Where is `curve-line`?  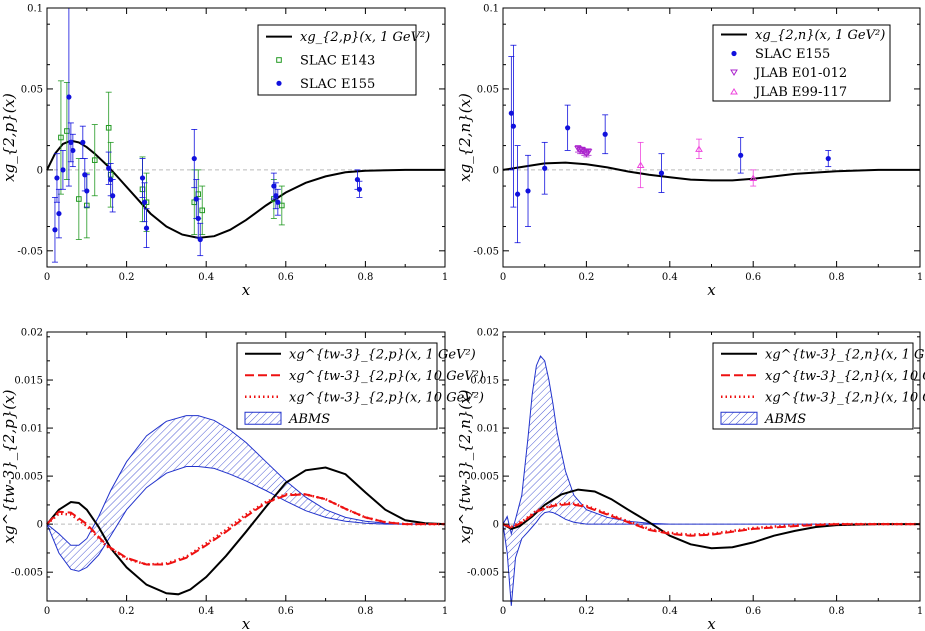
curve-line is located at coordinates (245, 189).